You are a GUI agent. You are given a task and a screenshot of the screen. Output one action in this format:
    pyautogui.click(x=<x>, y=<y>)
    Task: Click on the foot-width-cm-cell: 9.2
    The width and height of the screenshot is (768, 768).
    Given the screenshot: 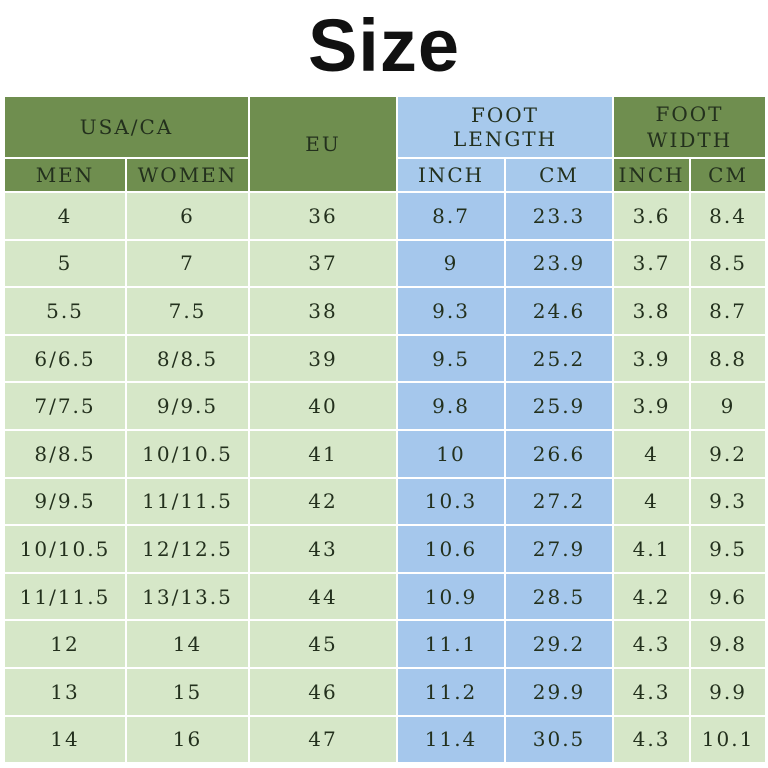 What is the action you would take?
    pyautogui.click(x=728, y=453)
    